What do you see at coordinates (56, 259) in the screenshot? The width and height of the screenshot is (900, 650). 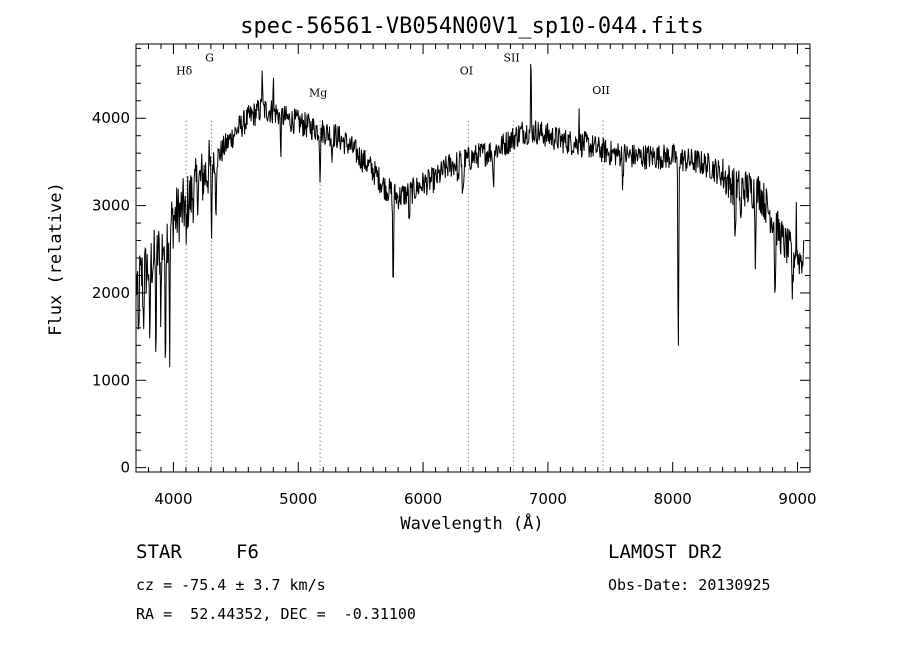 I see `y-axis-label: Flux (relative)` at bounding box center [56, 259].